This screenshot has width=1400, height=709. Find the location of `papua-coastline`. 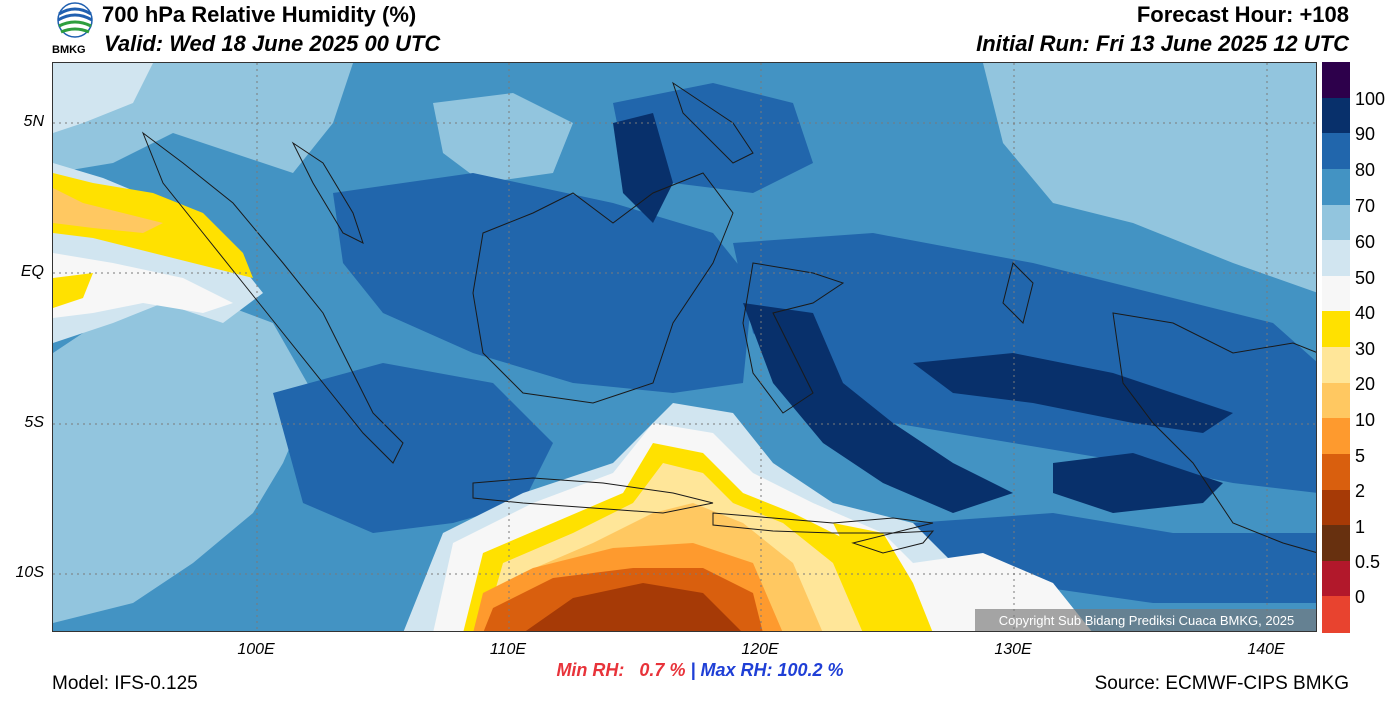

papua-coastline is located at coordinates (1214, 432).